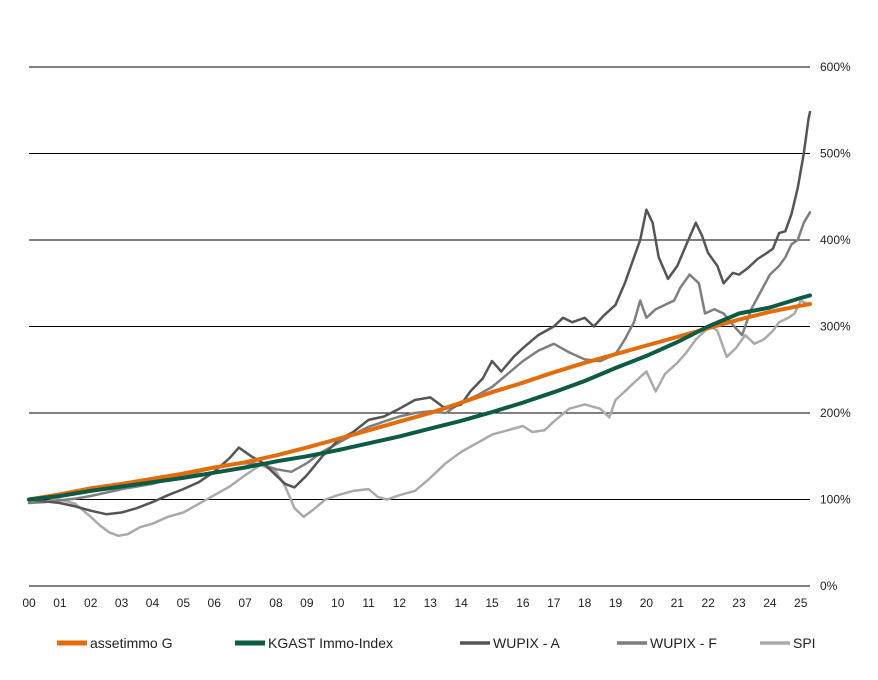  I want to click on x-tick-label: 01, so click(60, 603).